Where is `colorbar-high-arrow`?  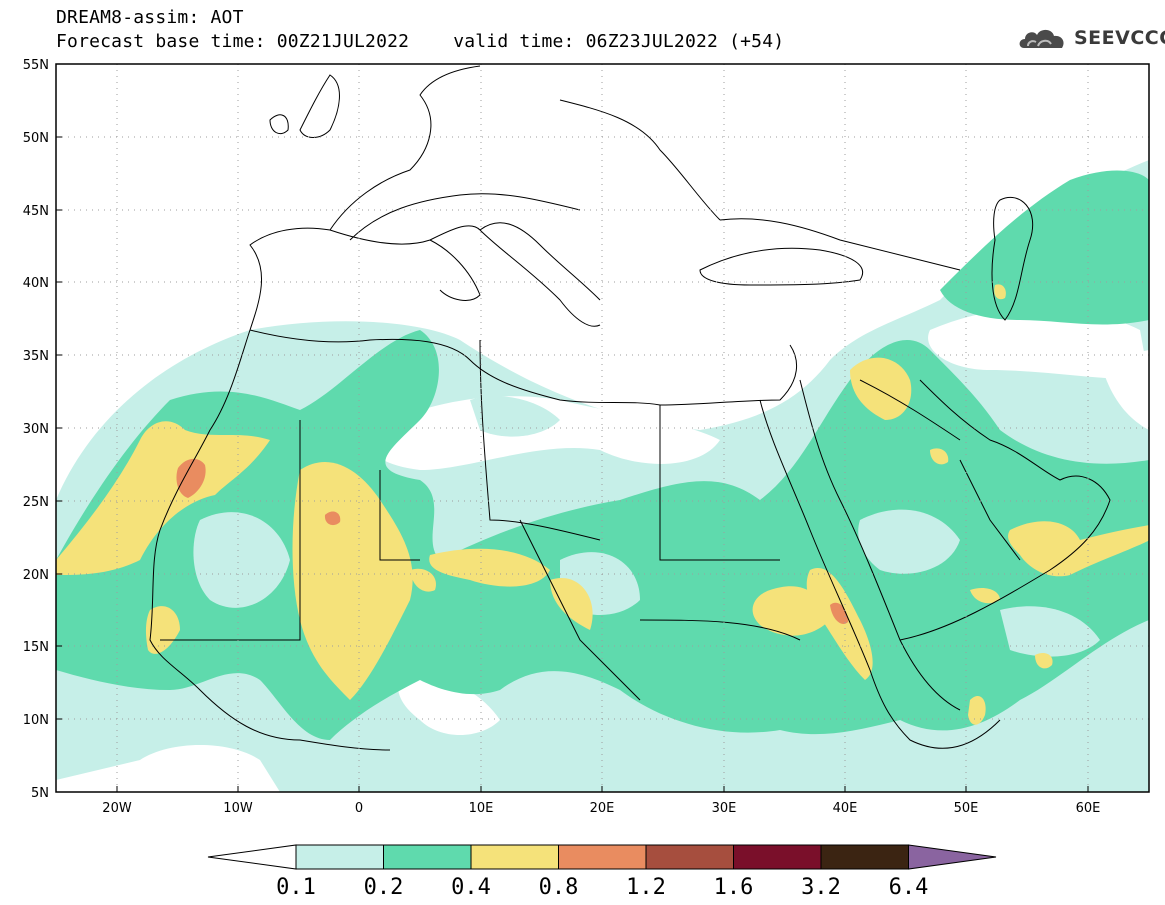 colorbar-high-arrow is located at coordinates (952, 857).